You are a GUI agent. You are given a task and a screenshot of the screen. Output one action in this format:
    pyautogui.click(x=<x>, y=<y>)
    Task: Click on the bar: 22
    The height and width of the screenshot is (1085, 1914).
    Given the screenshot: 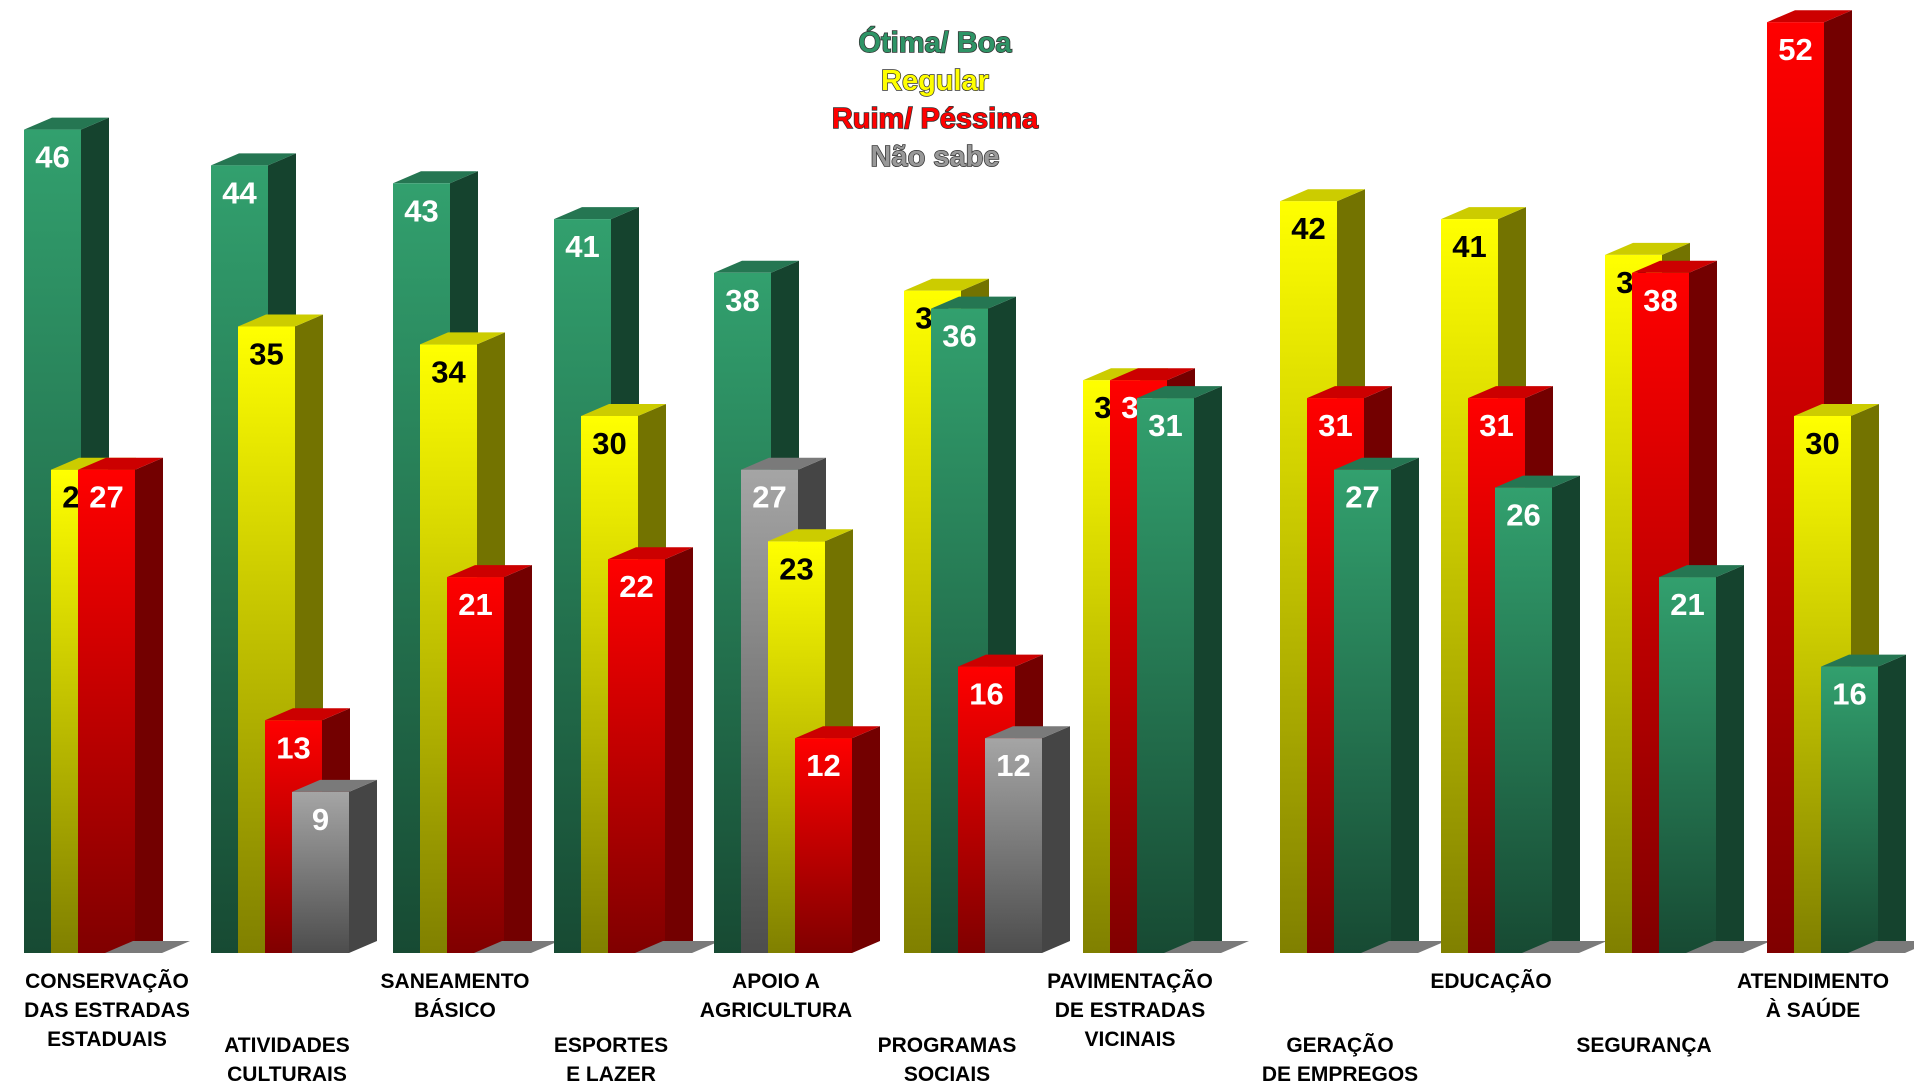 What is the action you would take?
    pyautogui.click(x=650, y=750)
    